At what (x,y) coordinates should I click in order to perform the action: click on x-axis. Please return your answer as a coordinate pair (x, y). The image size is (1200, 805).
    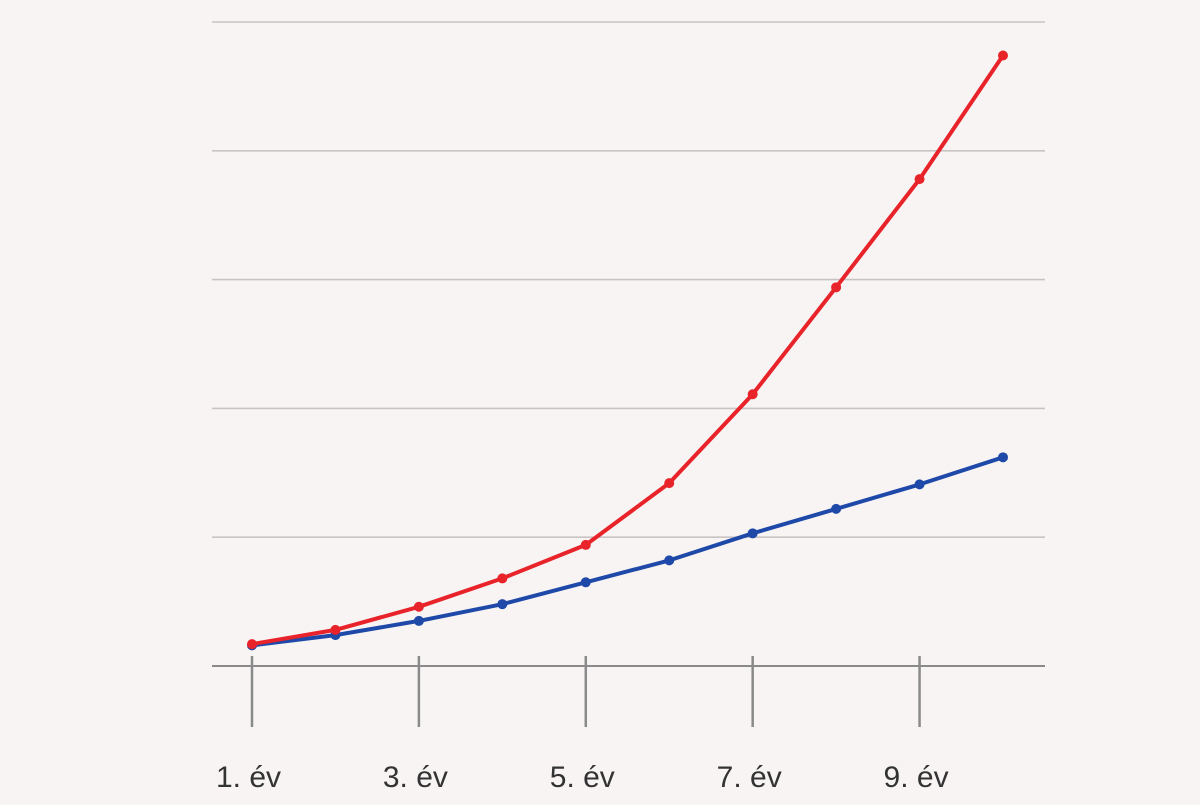
    Looking at the image, I should click on (628, 691).